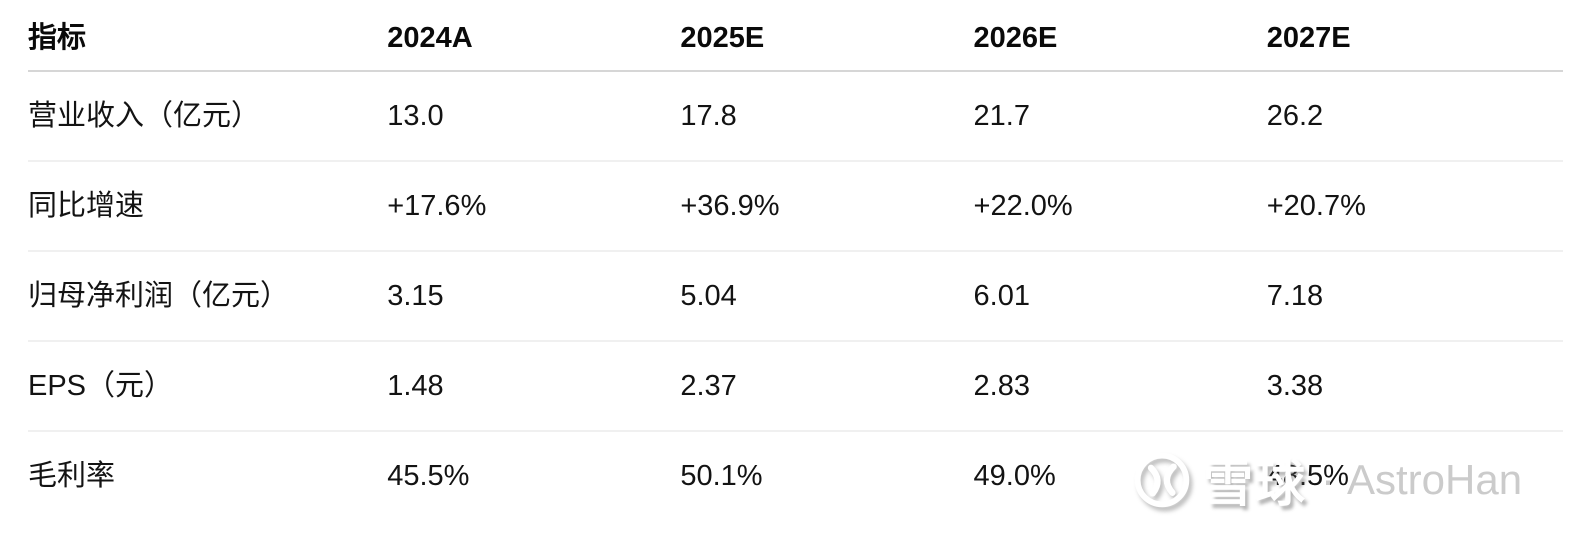 This screenshot has width=1586, height=538. I want to click on column-header-2027e: 2027E, so click(1414, 36).